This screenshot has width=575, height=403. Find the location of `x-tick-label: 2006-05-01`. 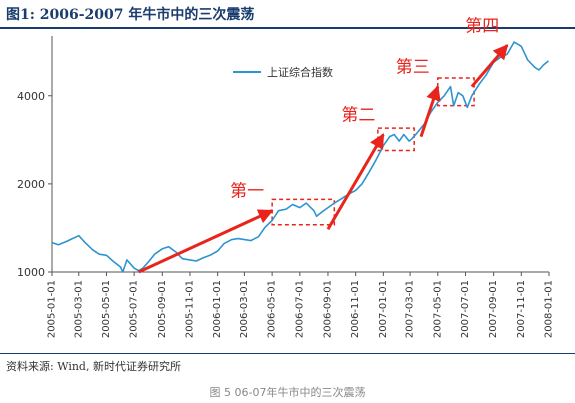

x-tick-label: 2006-05-01 is located at coordinates (272, 309).